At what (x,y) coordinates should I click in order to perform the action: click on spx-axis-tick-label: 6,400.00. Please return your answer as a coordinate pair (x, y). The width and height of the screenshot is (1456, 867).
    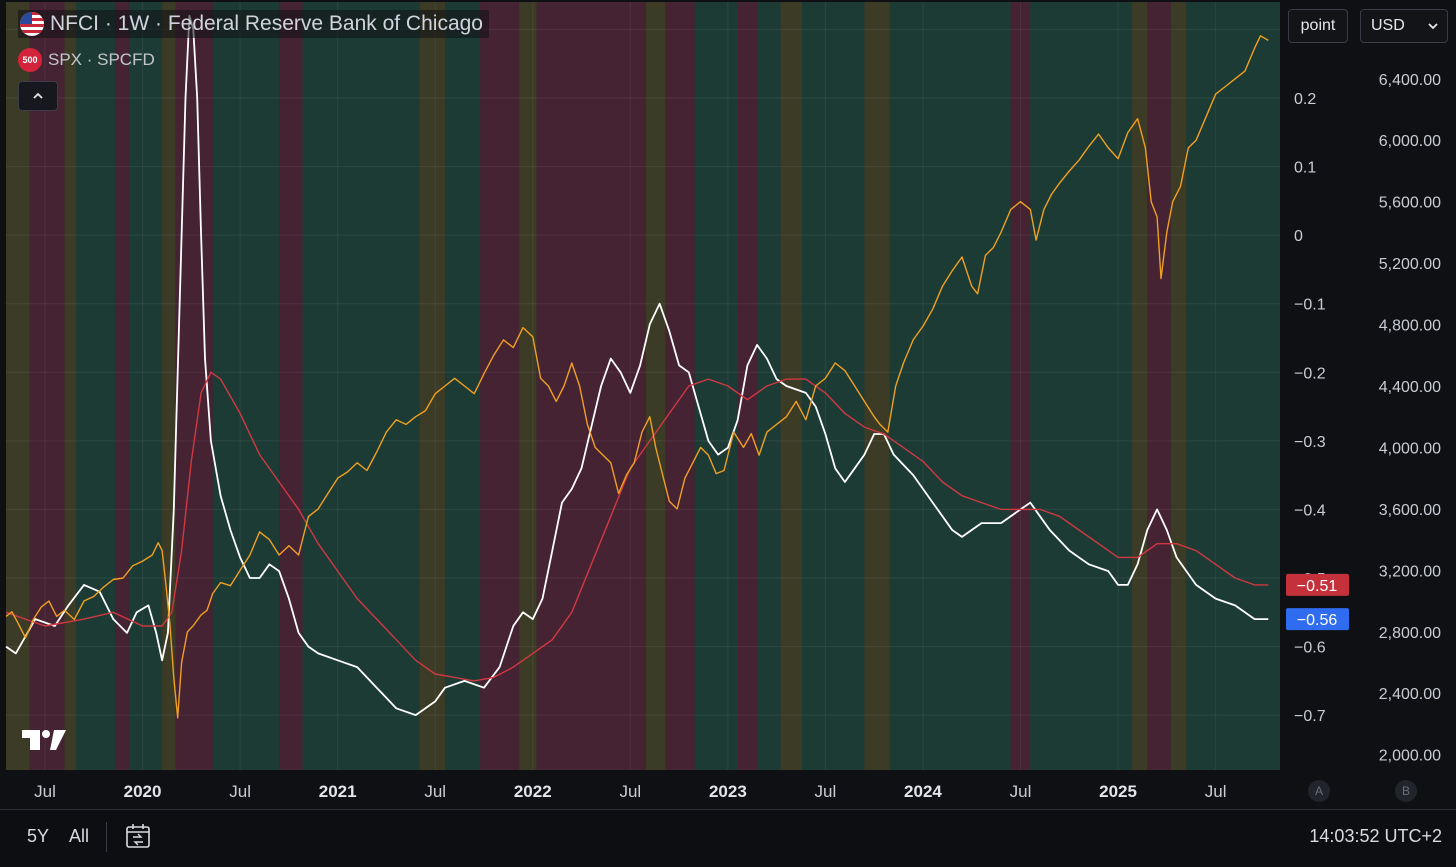
    Looking at the image, I should click on (1410, 80).